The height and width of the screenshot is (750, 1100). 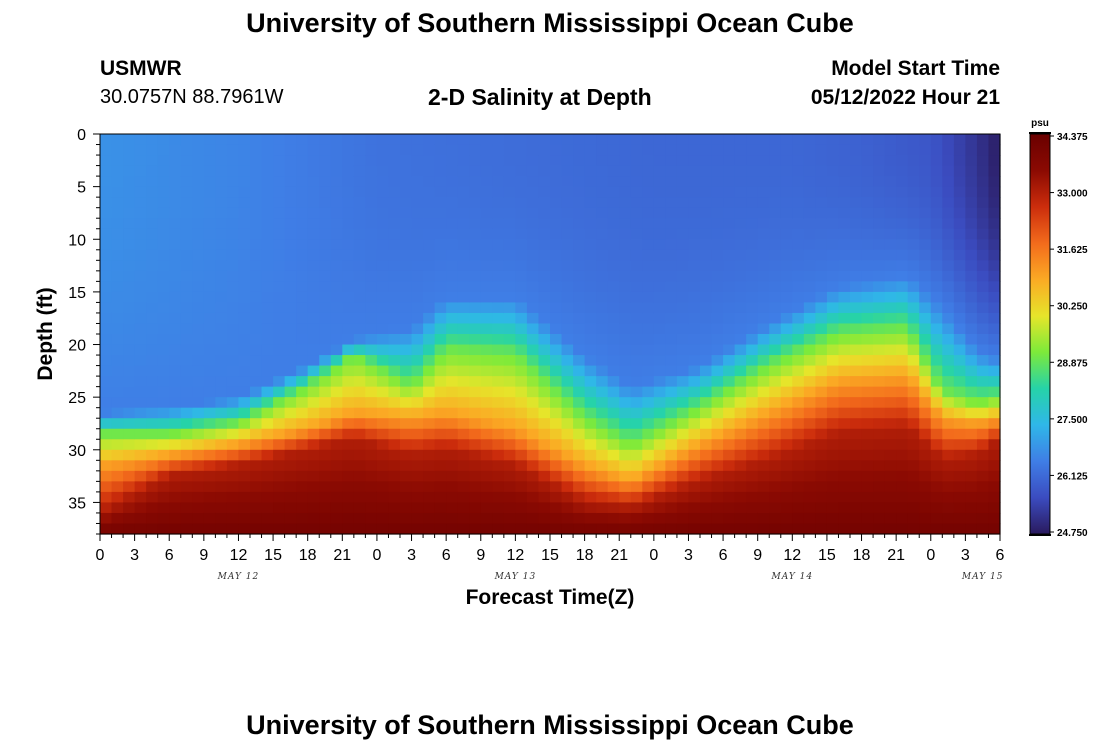 What do you see at coordinates (540, 97) in the screenshot?
I see `chart-subtitle: 2-D Salinity at Depth` at bounding box center [540, 97].